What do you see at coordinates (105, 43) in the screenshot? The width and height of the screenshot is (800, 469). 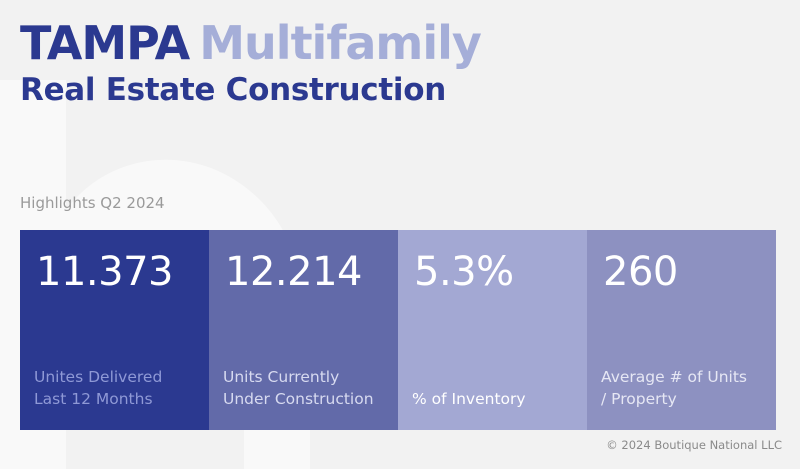 I see `title-city: TAMPA` at bounding box center [105, 43].